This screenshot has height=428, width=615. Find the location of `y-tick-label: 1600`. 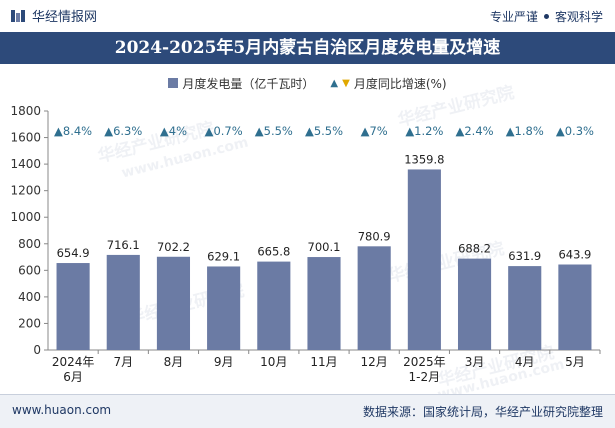

y-tick-label: 1600 is located at coordinates (25, 138).